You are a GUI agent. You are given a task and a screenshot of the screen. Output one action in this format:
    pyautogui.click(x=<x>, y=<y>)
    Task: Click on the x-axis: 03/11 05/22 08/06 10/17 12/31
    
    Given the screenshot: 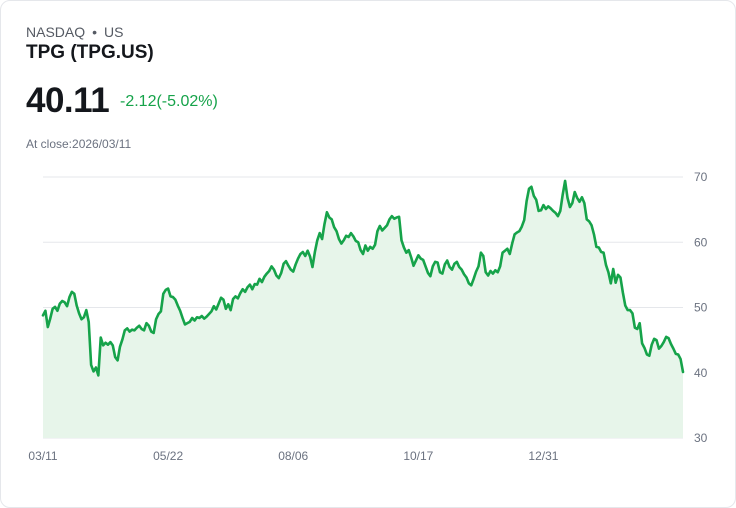 What is the action you would take?
    pyautogui.click(x=293, y=456)
    